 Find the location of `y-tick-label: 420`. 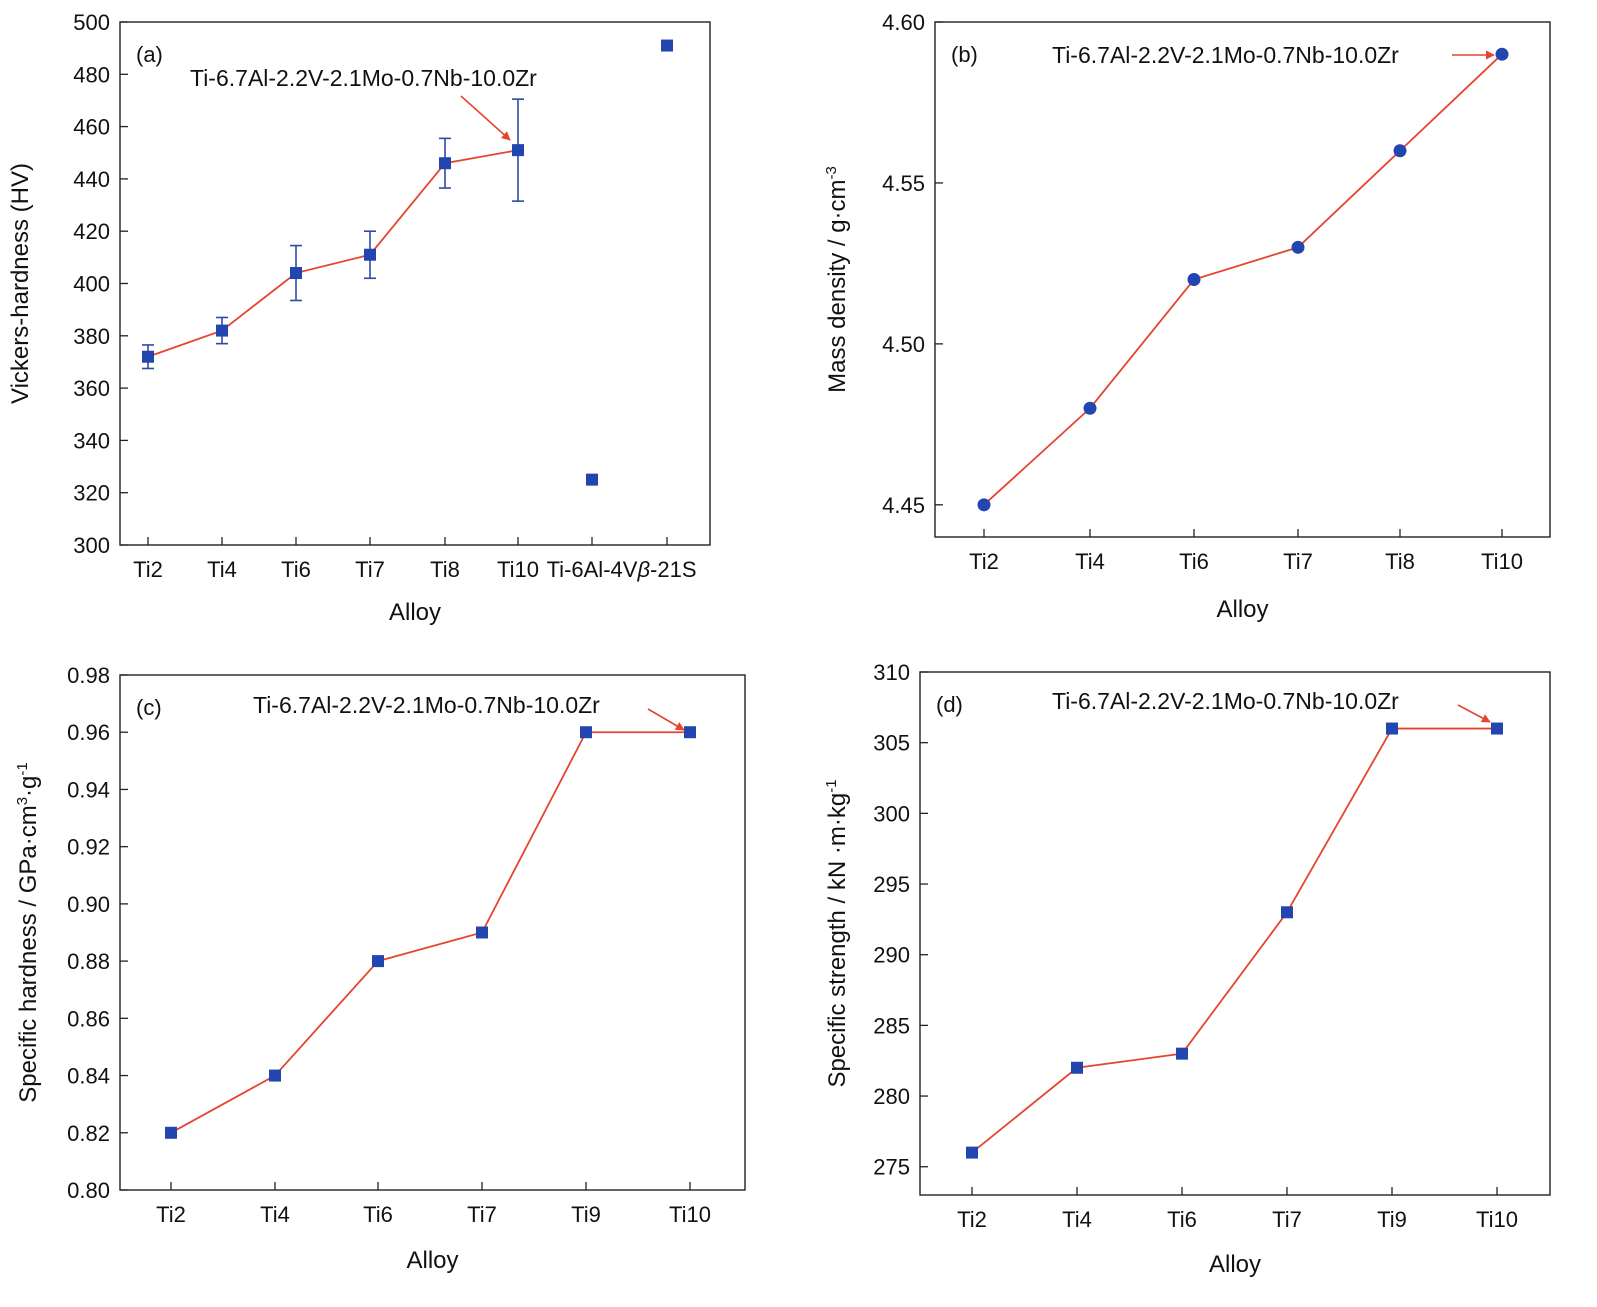

y-tick-label: 420 is located at coordinates (91, 231).